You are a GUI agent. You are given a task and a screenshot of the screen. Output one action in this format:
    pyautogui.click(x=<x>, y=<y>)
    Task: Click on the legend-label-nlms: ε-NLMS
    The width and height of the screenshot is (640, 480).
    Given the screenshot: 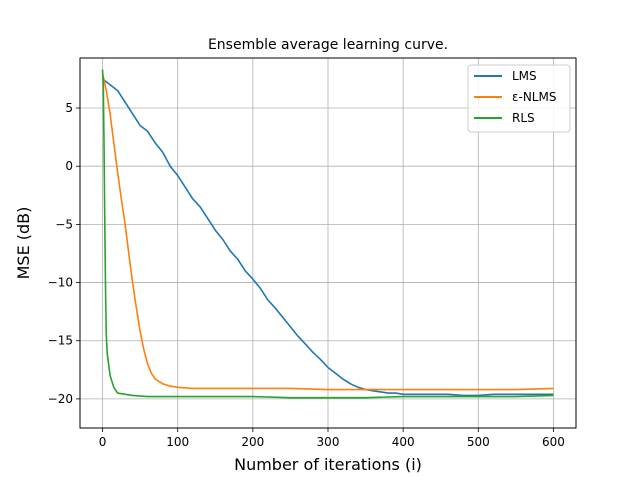 What is the action you would take?
    pyautogui.click(x=534, y=97)
    